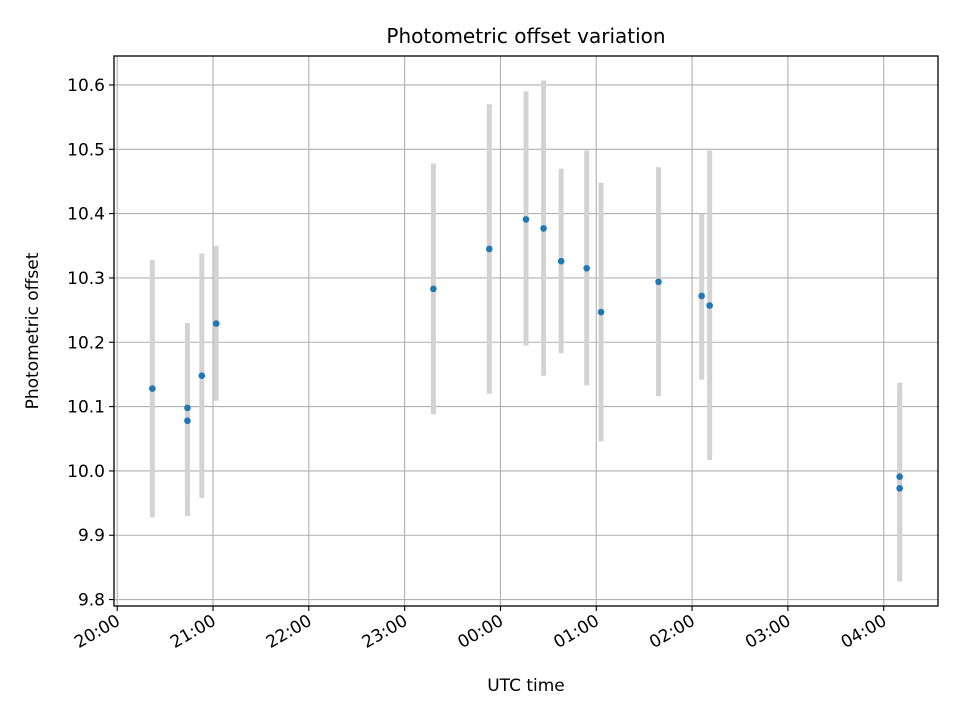 The width and height of the screenshot is (960, 720). I want to click on y-tick-label: 10.5, so click(86, 150).